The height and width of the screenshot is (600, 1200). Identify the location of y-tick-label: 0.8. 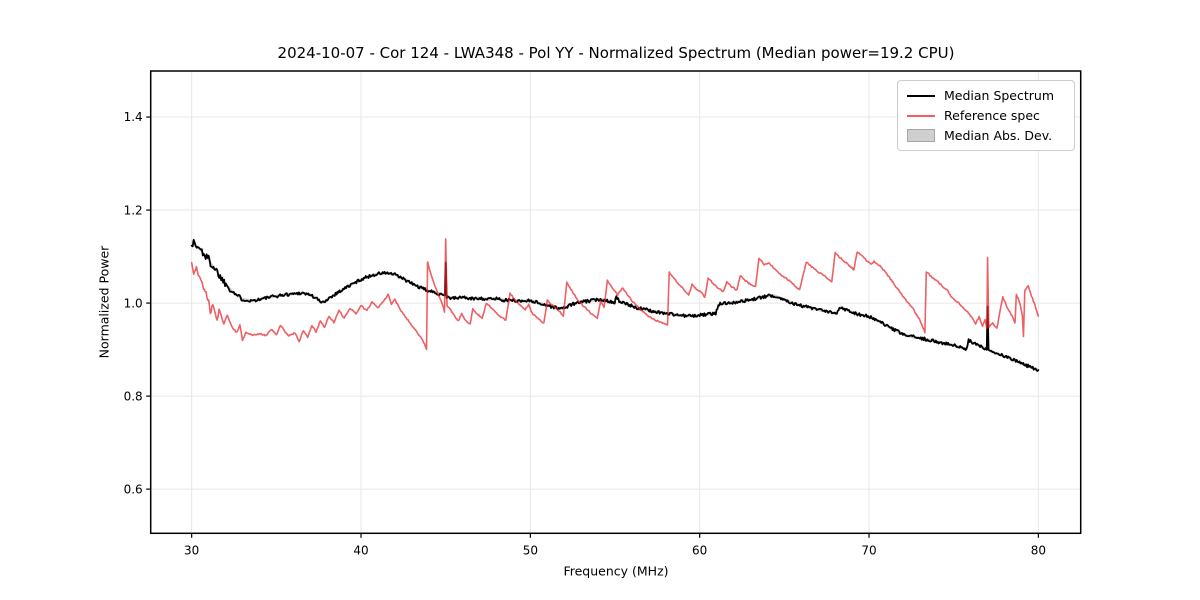
(133, 396).